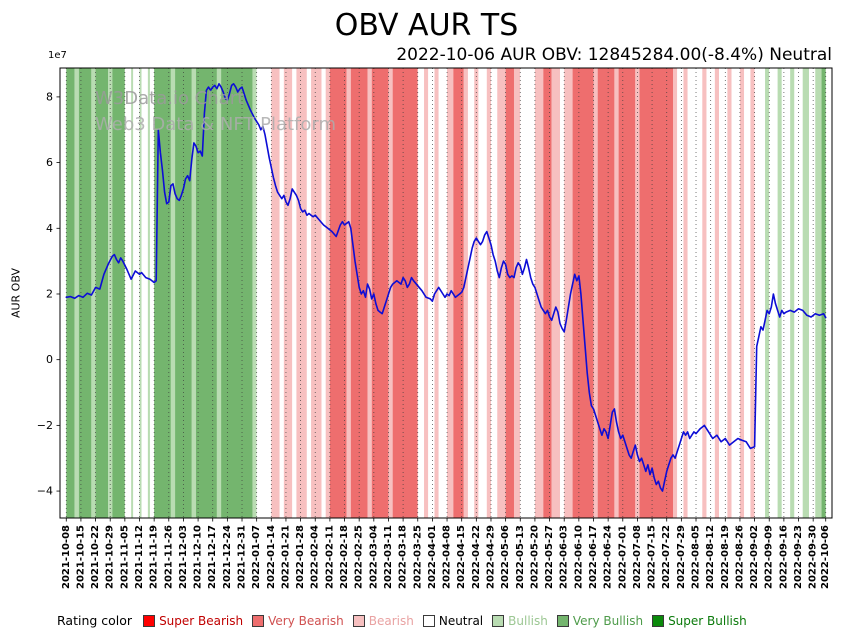 This screenshot has height=641, width=853. What do you see at coordinates (383, 621) in the screenshot?
I see `legend-item-bearish: Bearish` at bounding box center [383, 621].